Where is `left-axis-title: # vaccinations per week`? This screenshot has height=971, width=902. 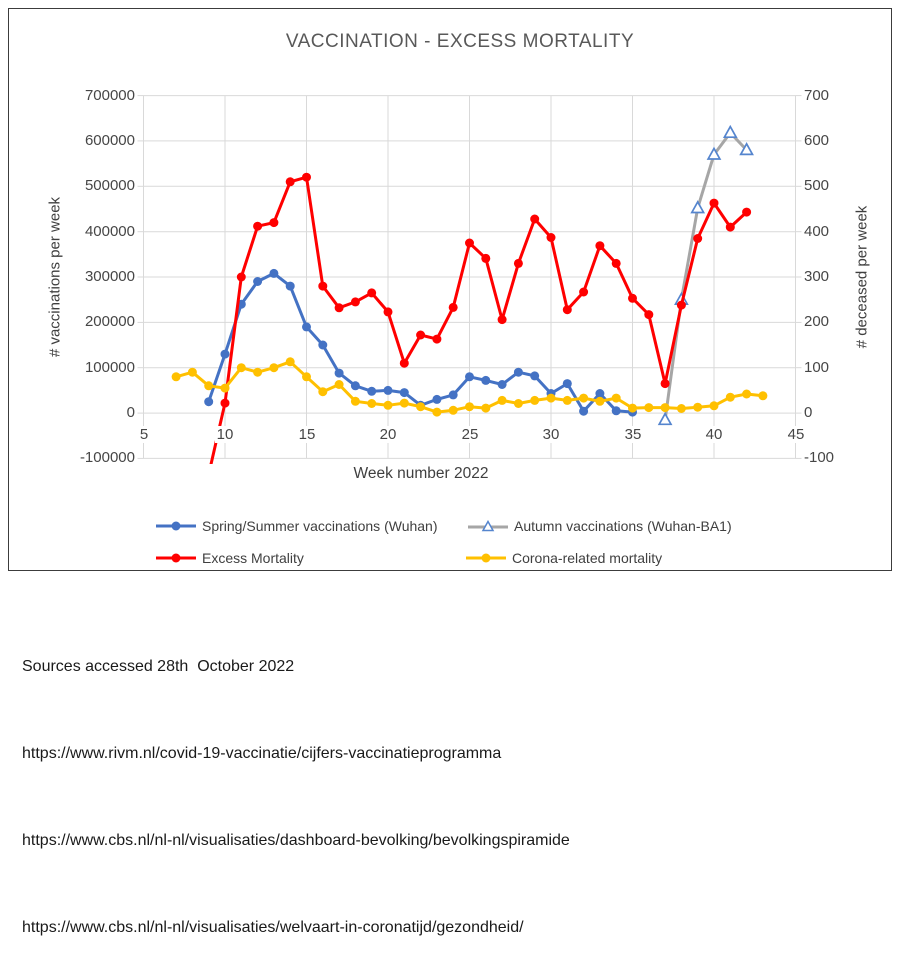 left-axis-title: # vaccinations per week is located at coordinates (55, 277).